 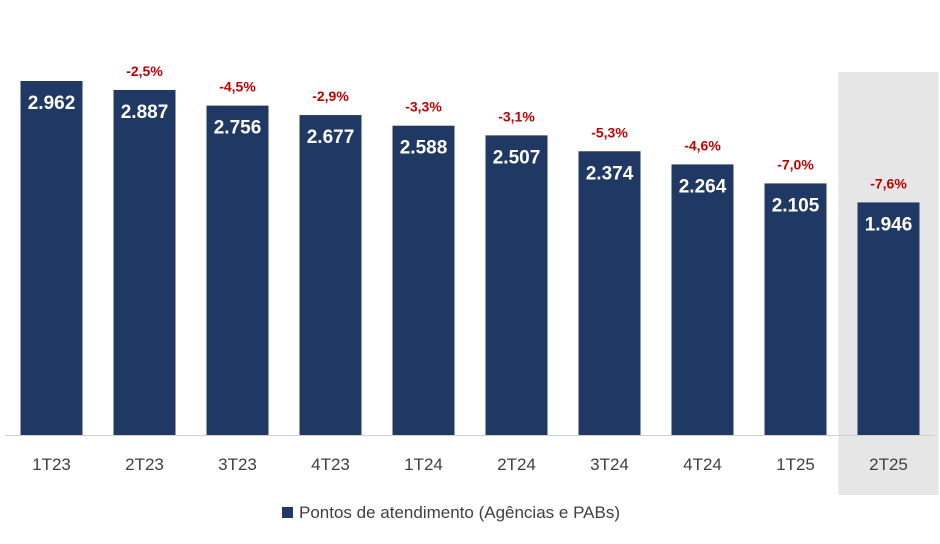 What do you see at coordinates (702, 299) in the screenshot?
I see `bar-4T24` at bounding box center [702, 299].